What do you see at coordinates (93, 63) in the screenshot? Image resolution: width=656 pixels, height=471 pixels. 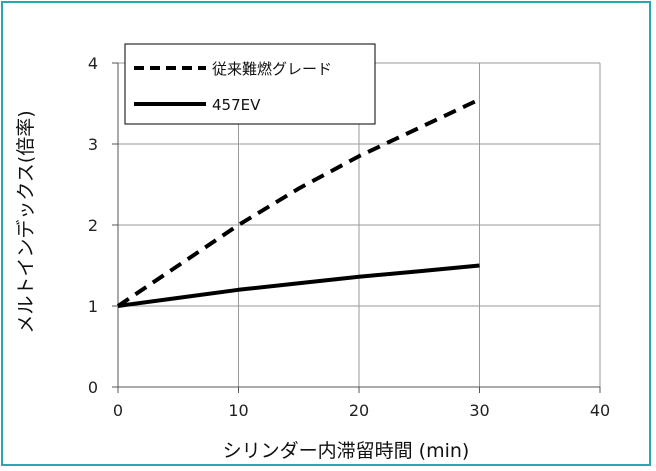 I see `y-tick-label: 4` at bounding box center [93, 63].